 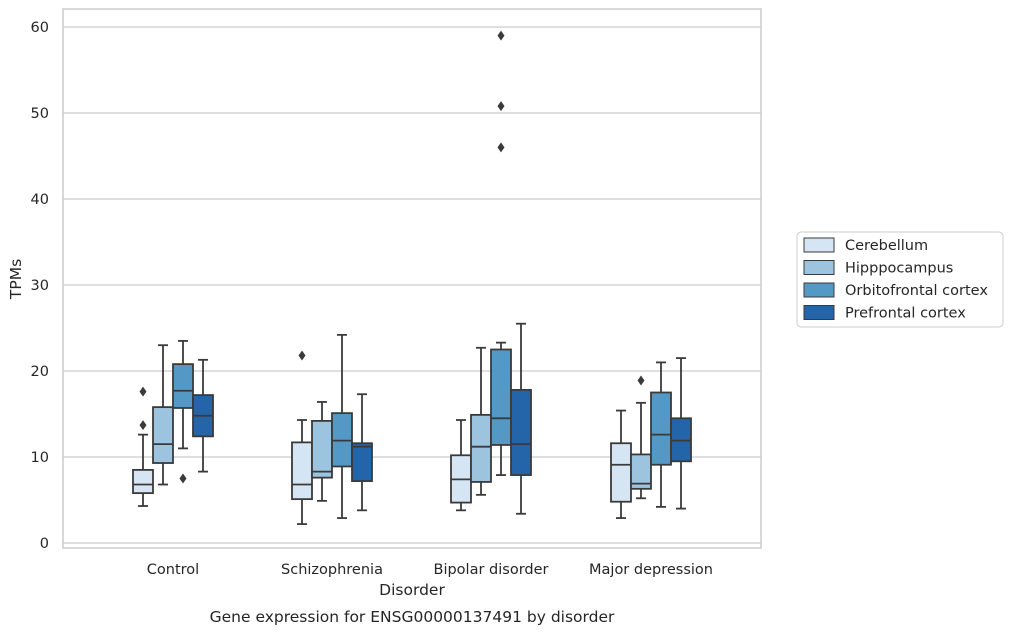 What do you see at coordinates (651, 570) in the screenshot?
I see `x-tick-label: Major depression` at bounding box center [651, 570].